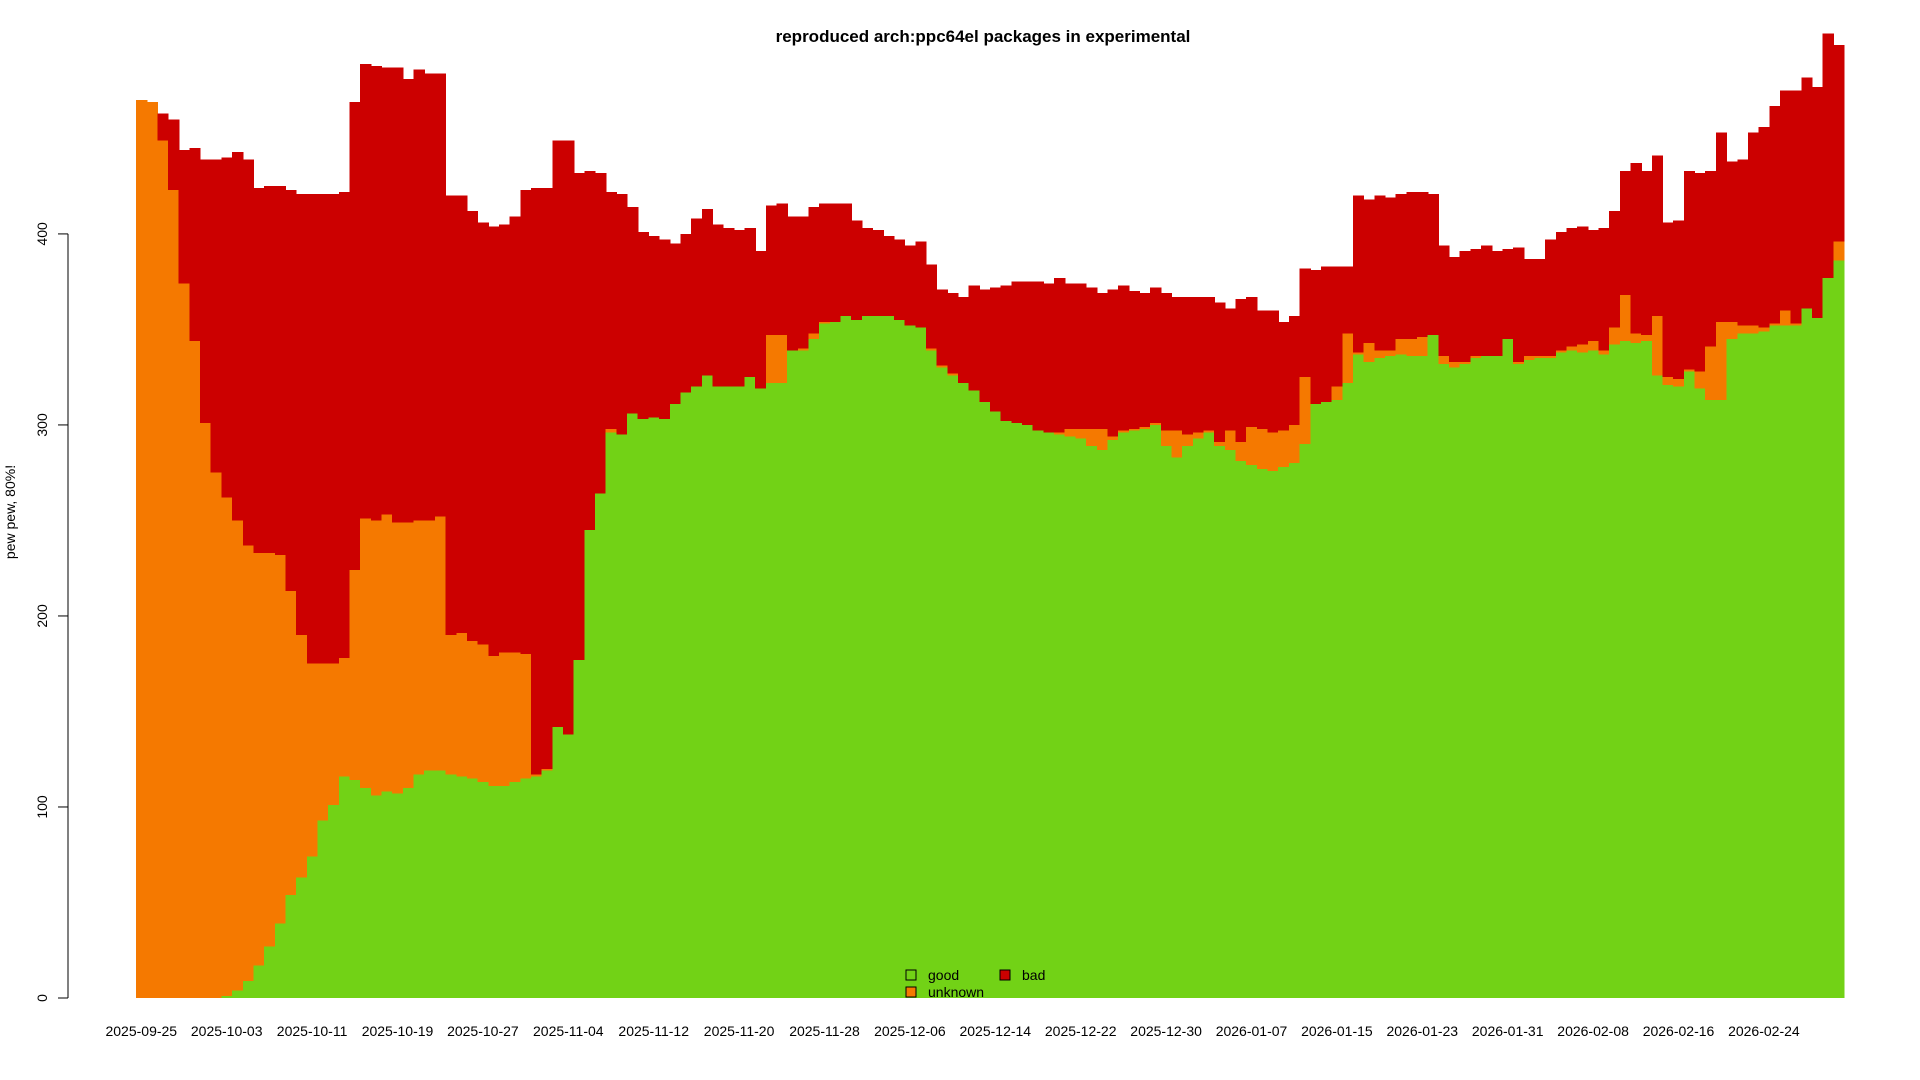 The height and width of the screenshot is (1080, 1920). What do you see at coordinates (1422, 1031) in the screenshot?
I see `x-tick-label: 2026-01-23` at bounding box center [1422, 1031].